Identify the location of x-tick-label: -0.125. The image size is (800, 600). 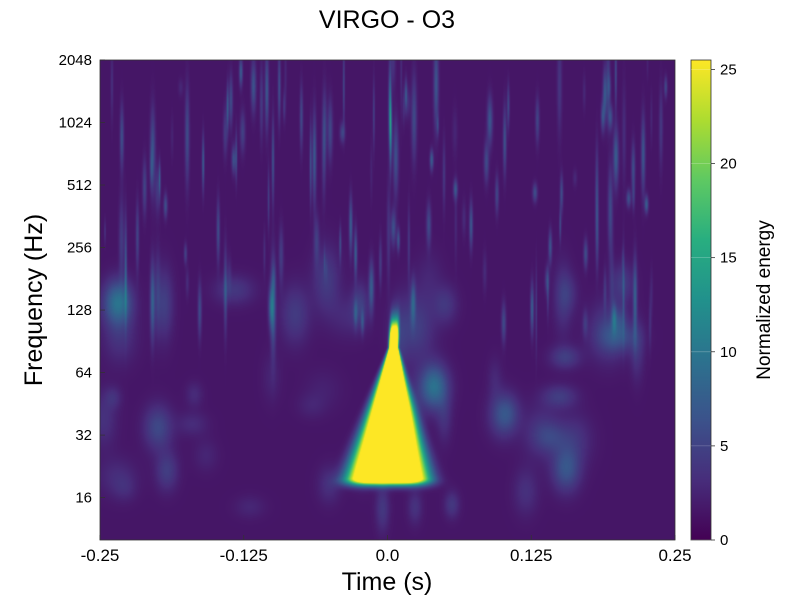
(244, 555).